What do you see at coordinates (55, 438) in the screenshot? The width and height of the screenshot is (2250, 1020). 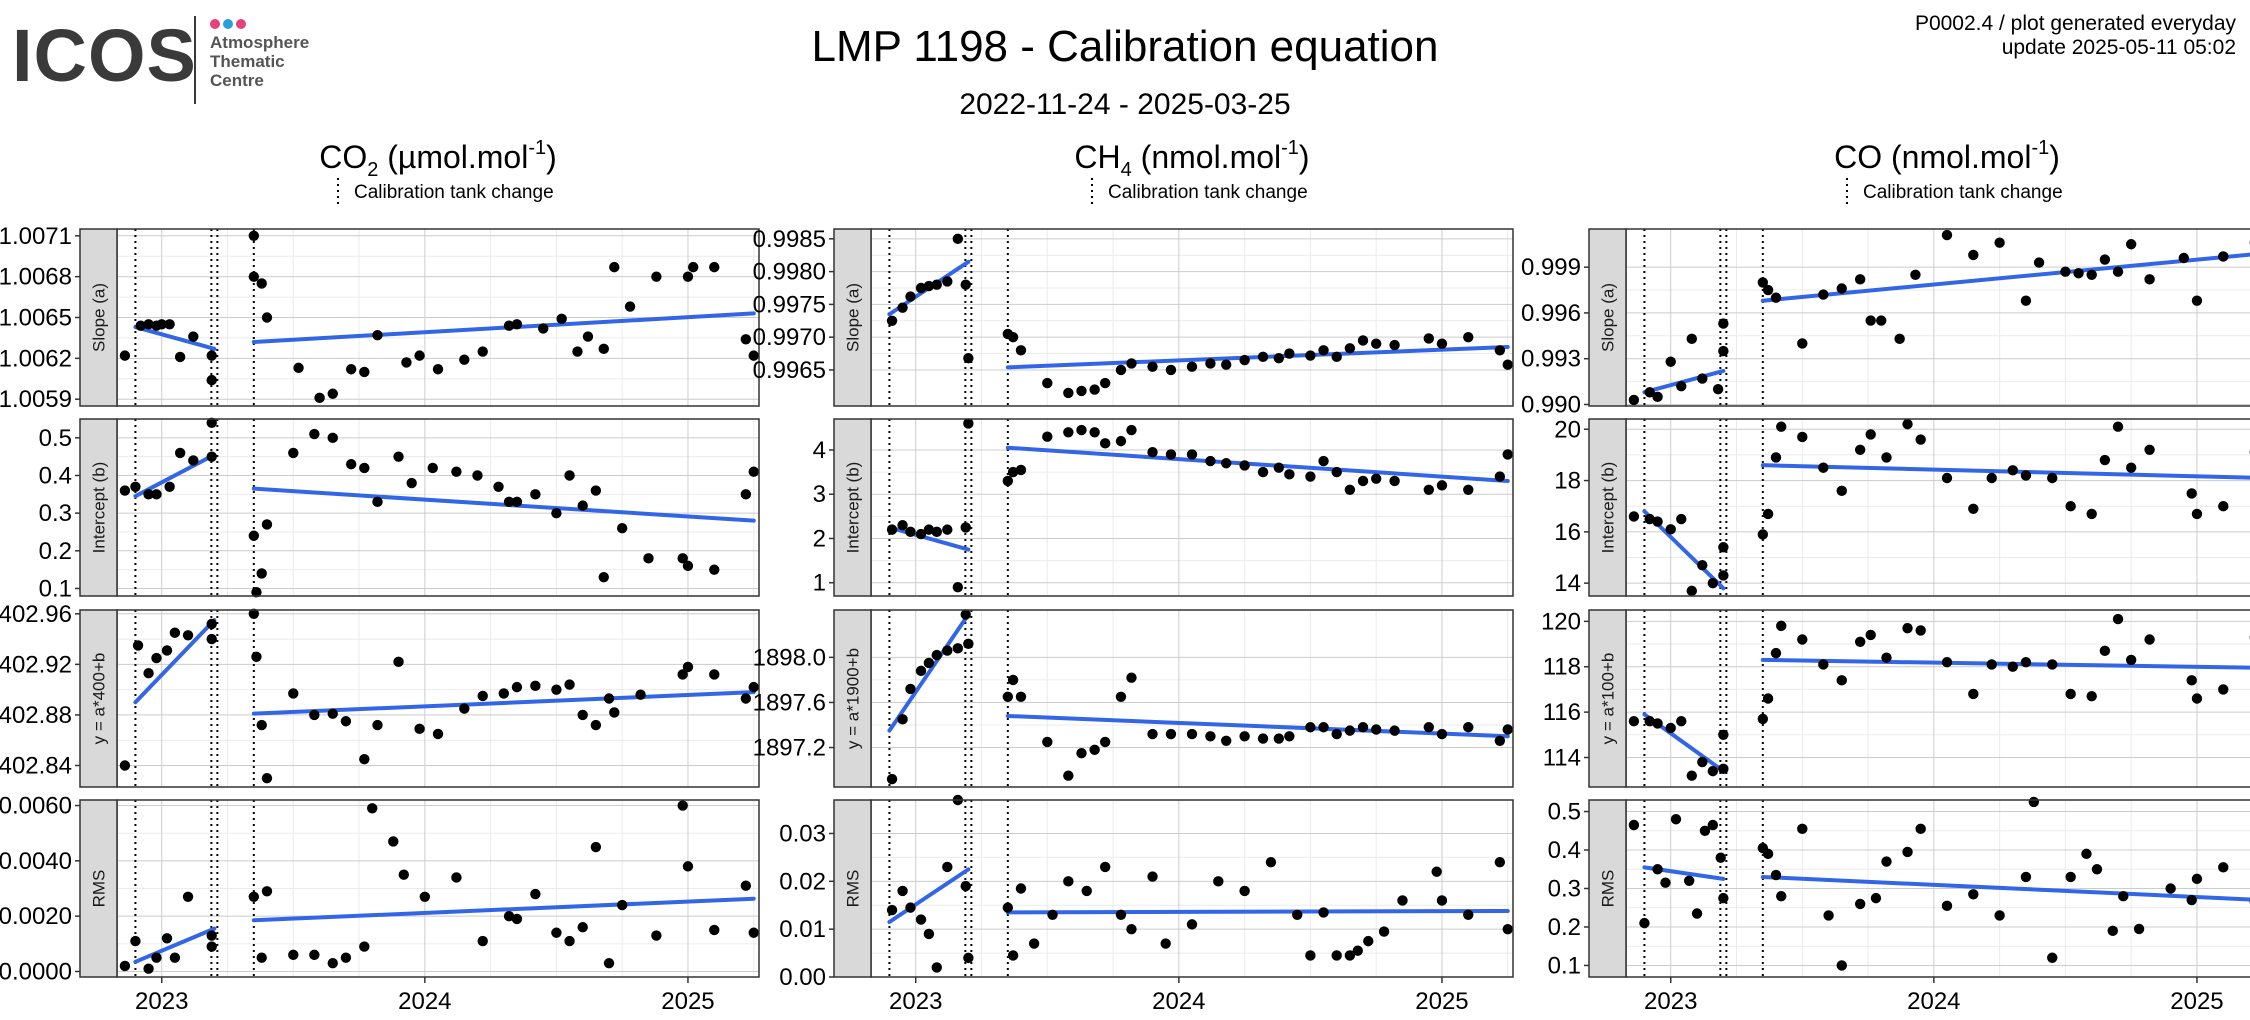 I see `y-tick-label: 0.5` at bounding box center [55, 438].